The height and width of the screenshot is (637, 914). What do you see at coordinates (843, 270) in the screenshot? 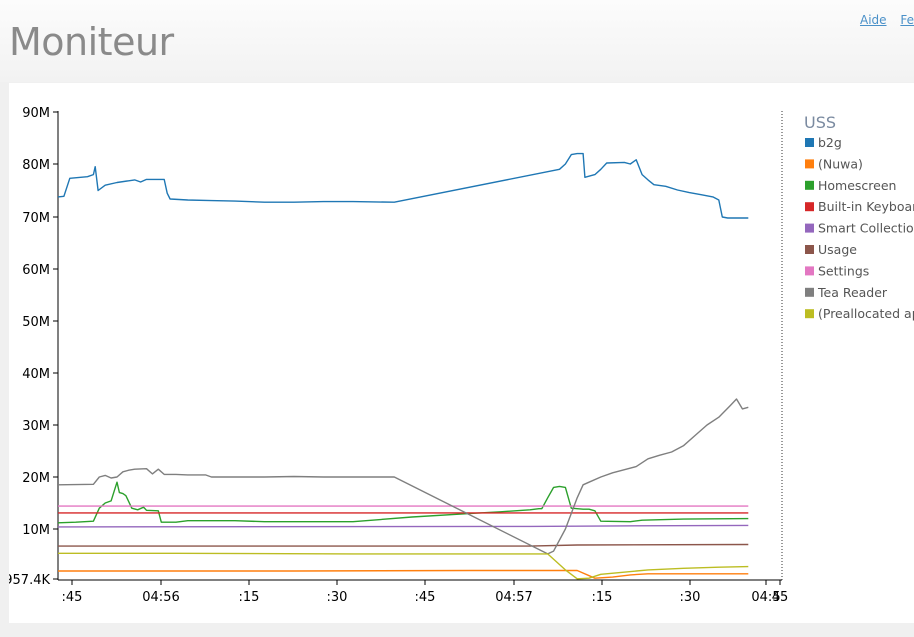
I see `legend-label: Settings` at bounding box center [843, 270].